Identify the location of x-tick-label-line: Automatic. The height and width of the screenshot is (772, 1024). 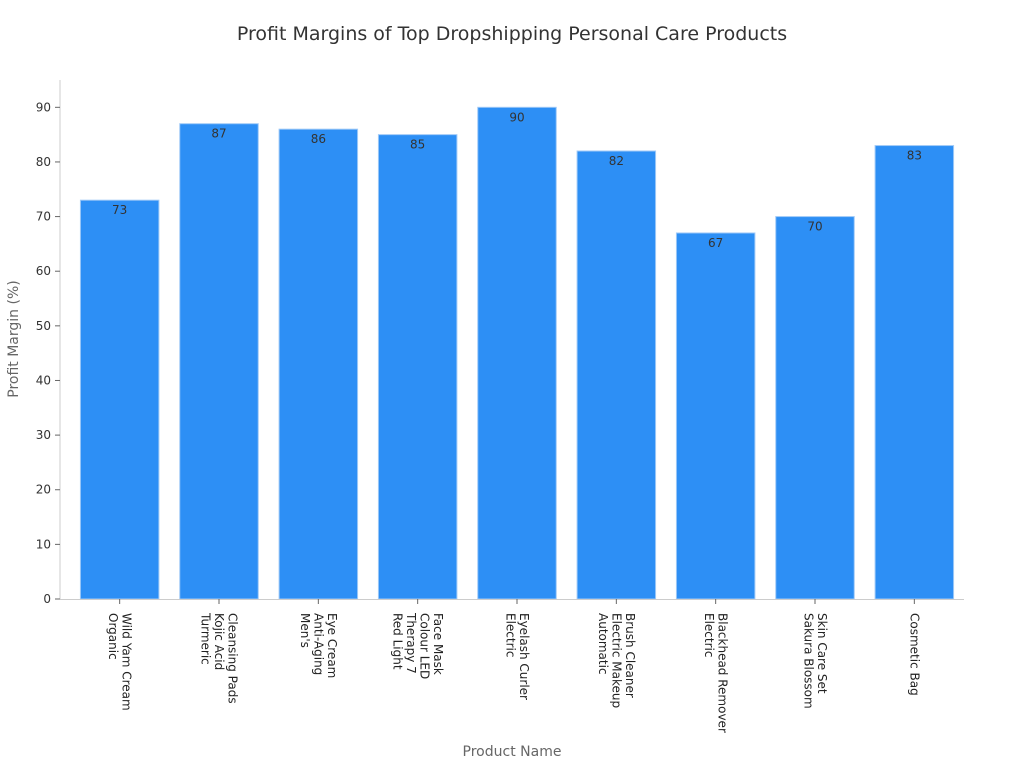
(603, 644).